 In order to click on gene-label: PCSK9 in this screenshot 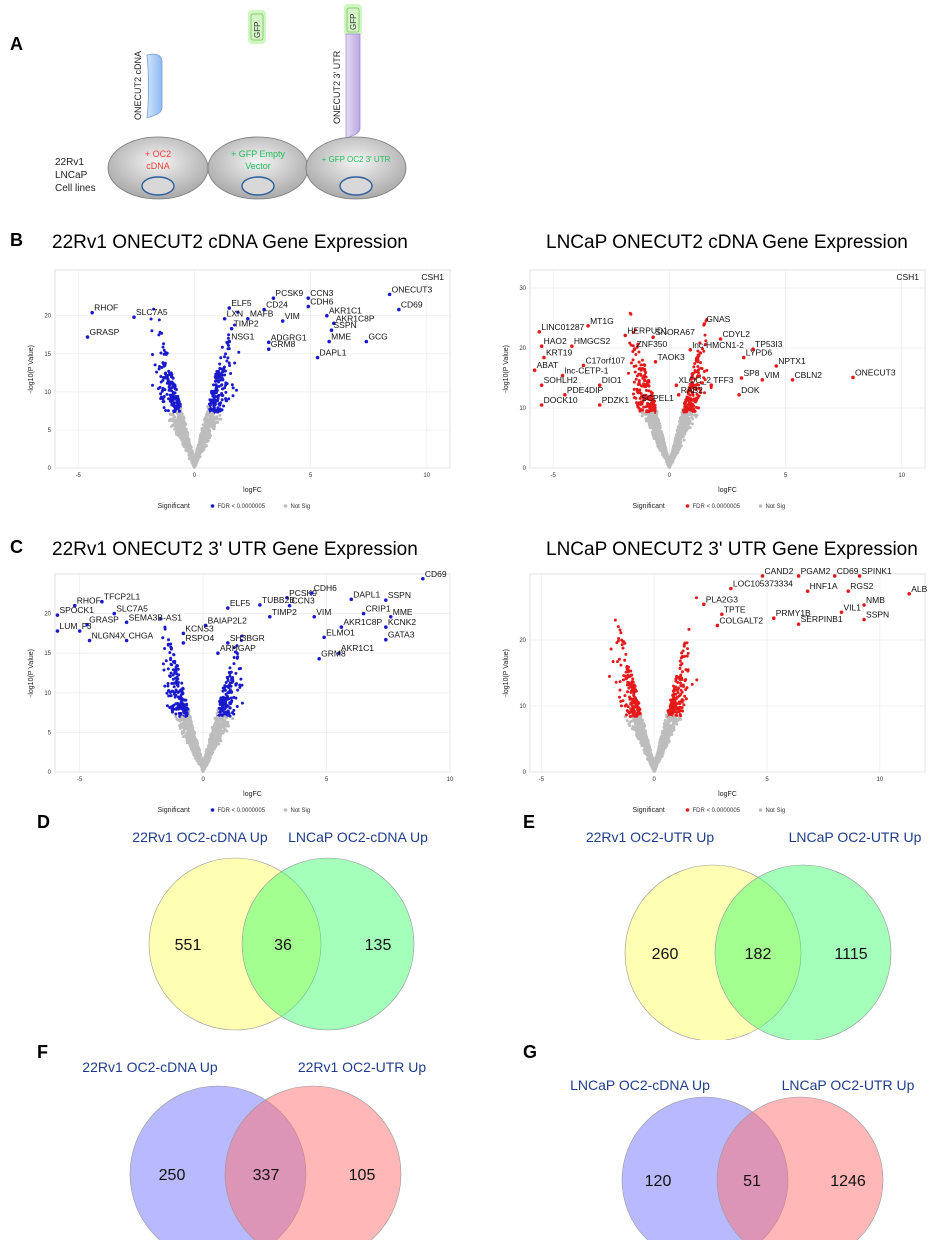, I will do `click(303, 593)`.